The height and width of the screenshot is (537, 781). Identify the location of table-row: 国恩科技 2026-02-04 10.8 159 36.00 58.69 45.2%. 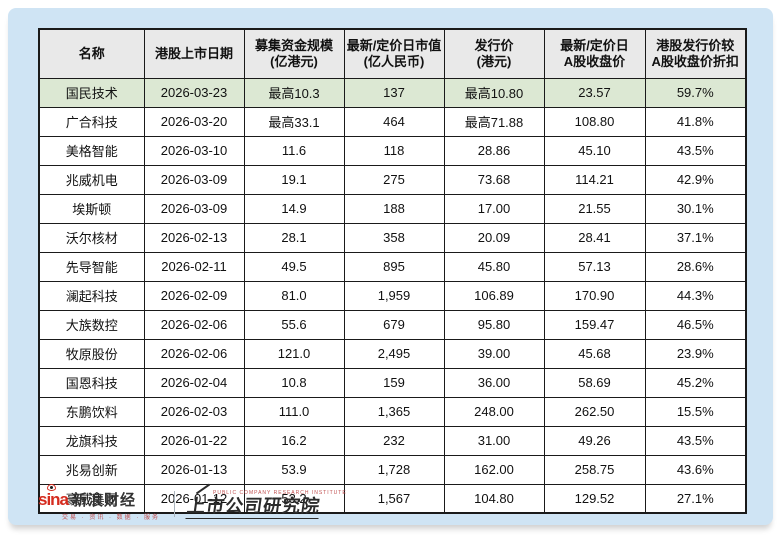
(392, 382).